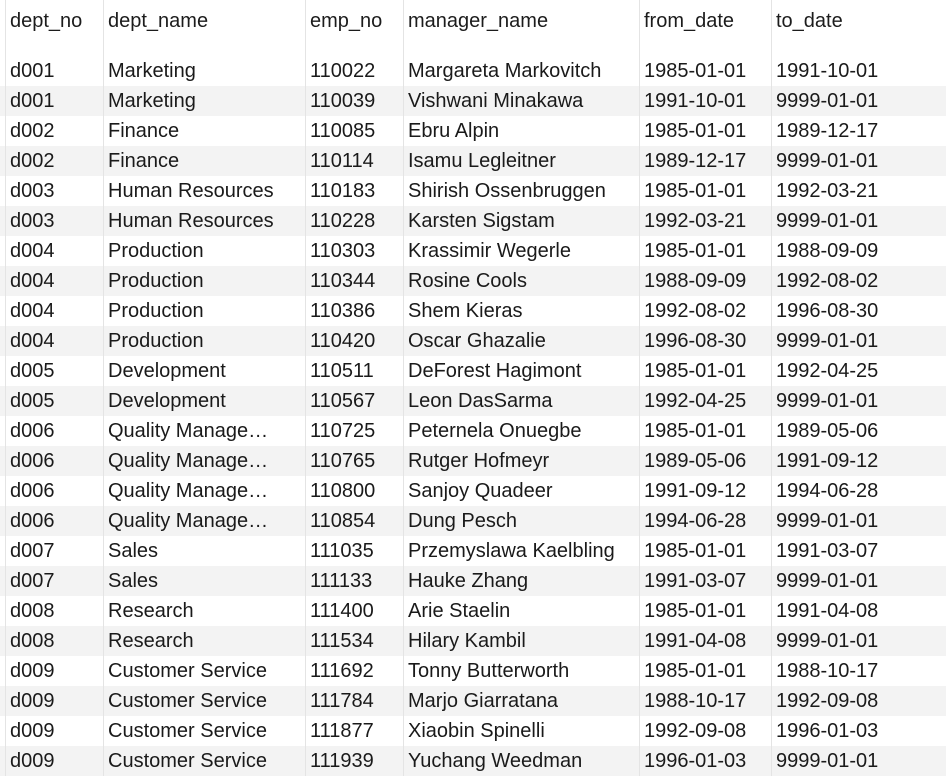 The image size is (946, 776). What do you see at coordinates (827, 311) in the screenshot?
I see `cell-to-date: 1996-08-30` at bounding box center [827, 311].